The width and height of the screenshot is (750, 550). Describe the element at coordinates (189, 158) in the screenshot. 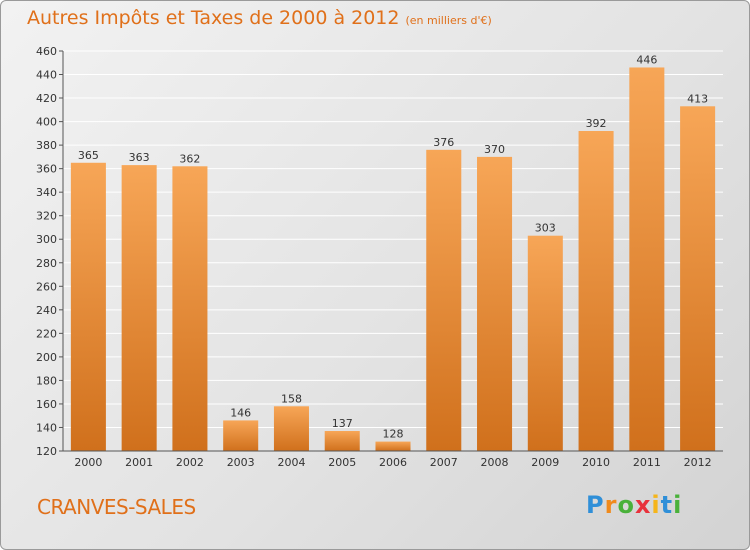

I see `data-label-2002: 362` at that location.